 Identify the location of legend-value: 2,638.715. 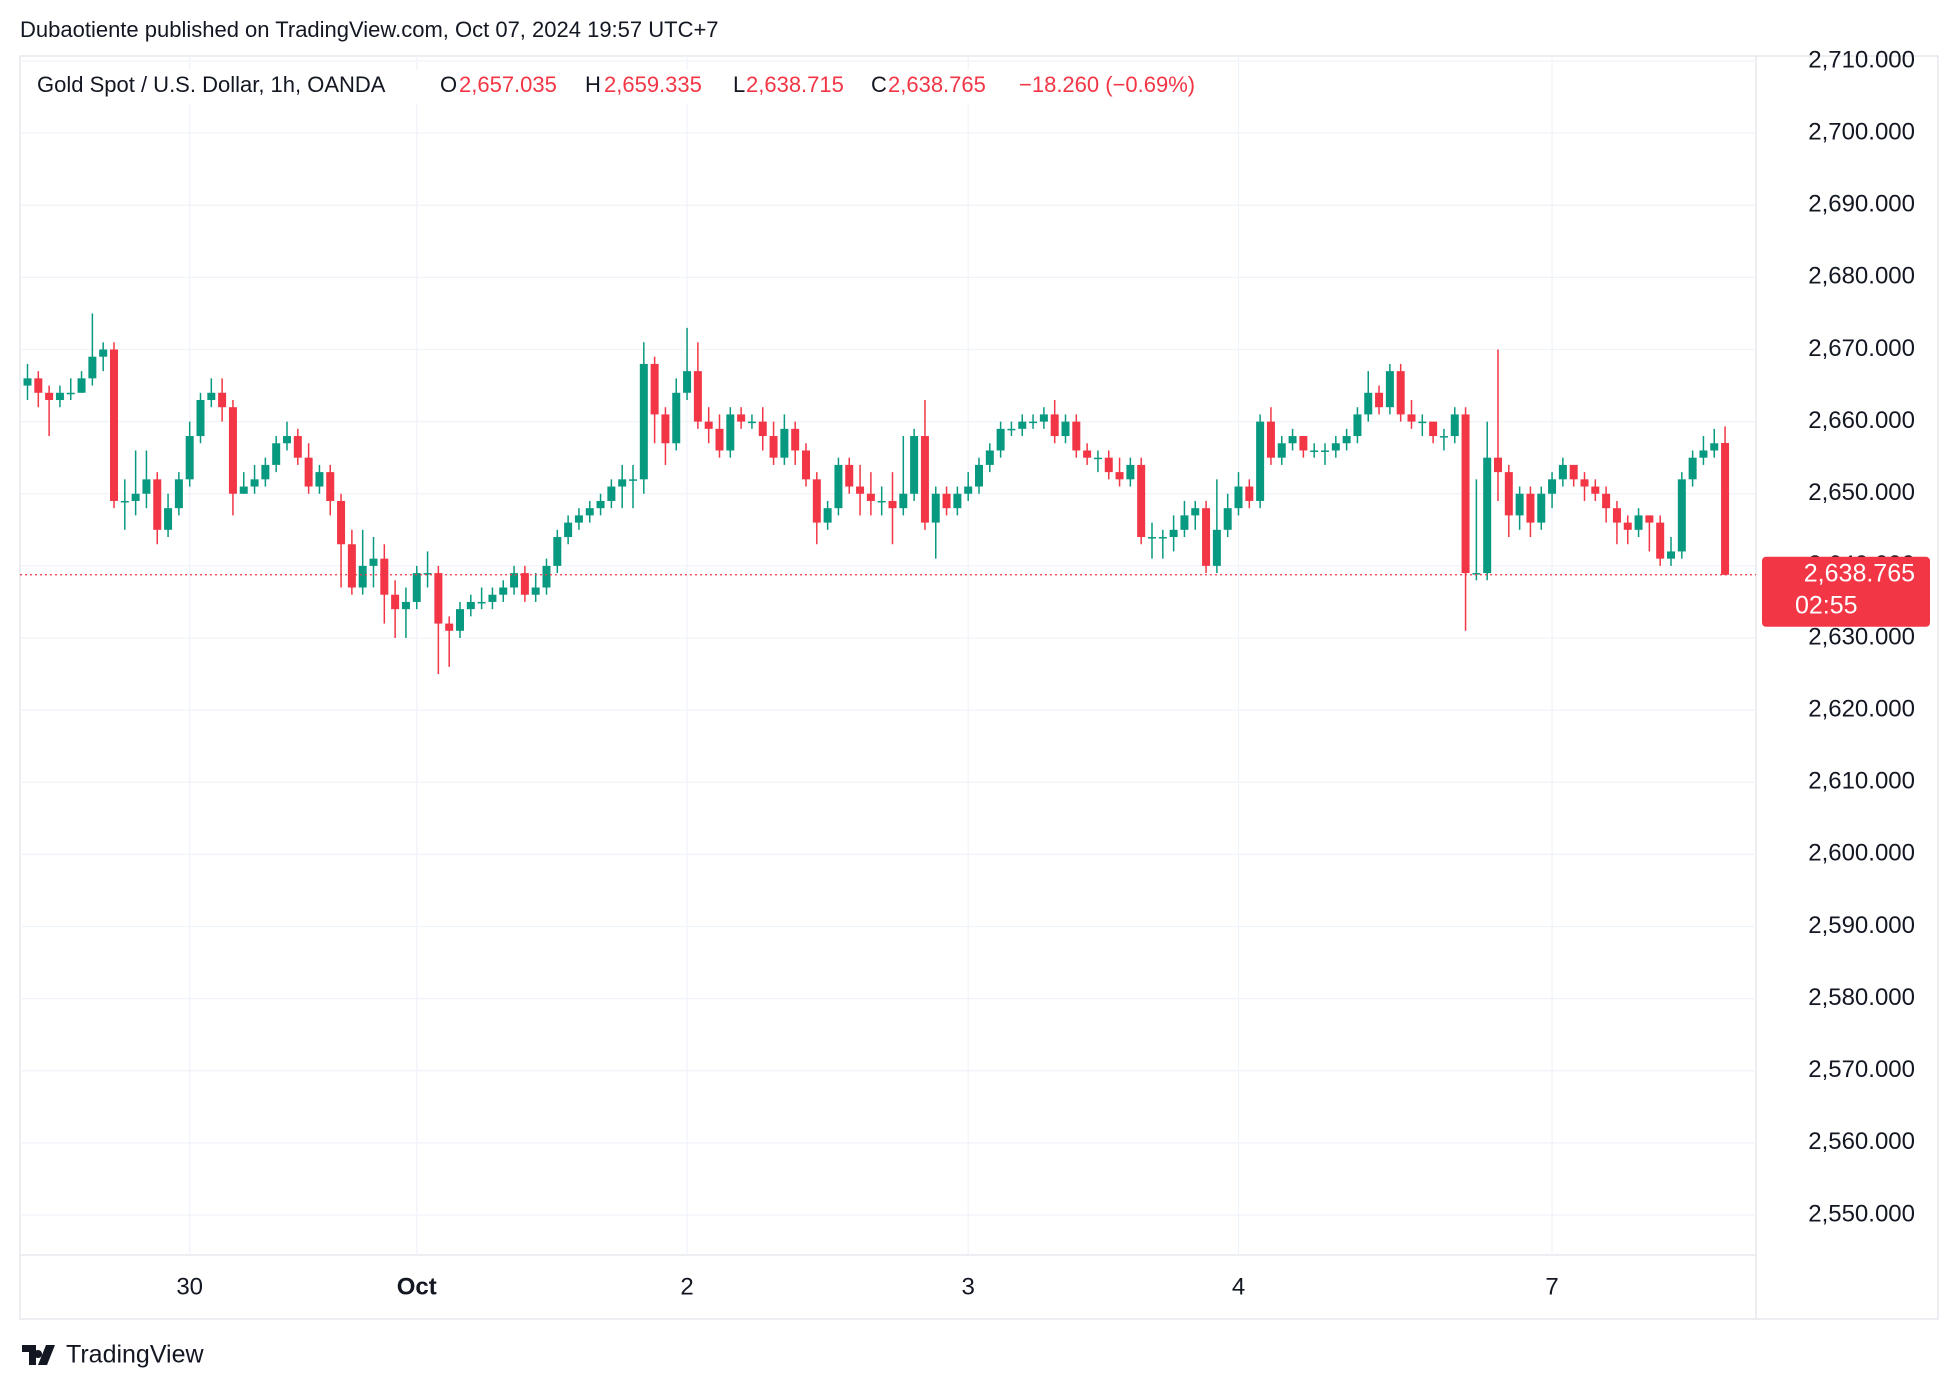
(795, 84).